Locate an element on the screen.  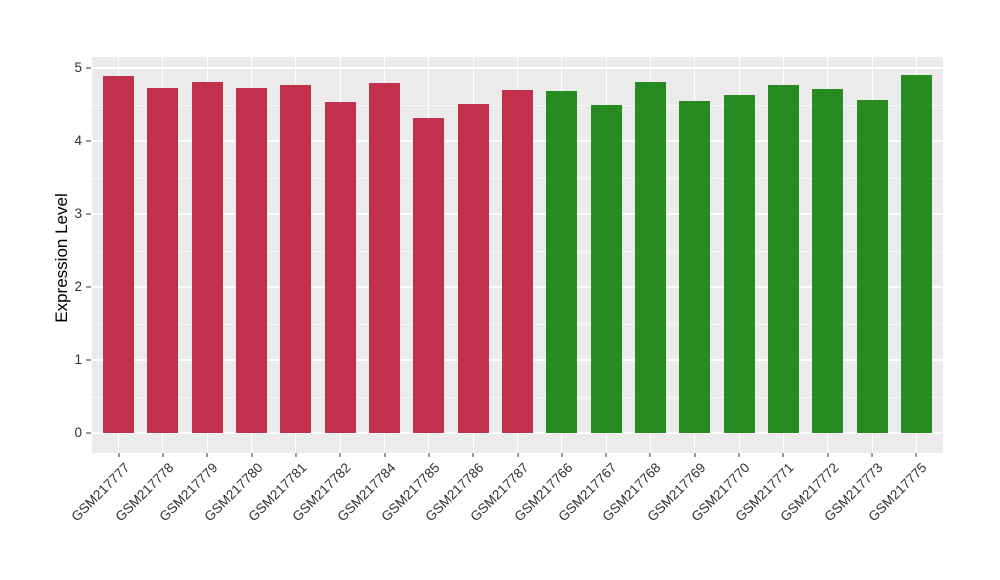
y-tick-label: 2 is located at coordinates (78, 286).